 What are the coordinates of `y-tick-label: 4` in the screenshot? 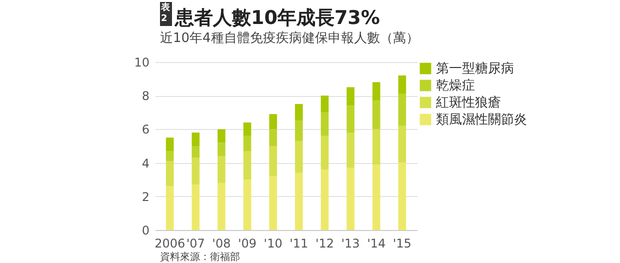 It's located at (146, 163).